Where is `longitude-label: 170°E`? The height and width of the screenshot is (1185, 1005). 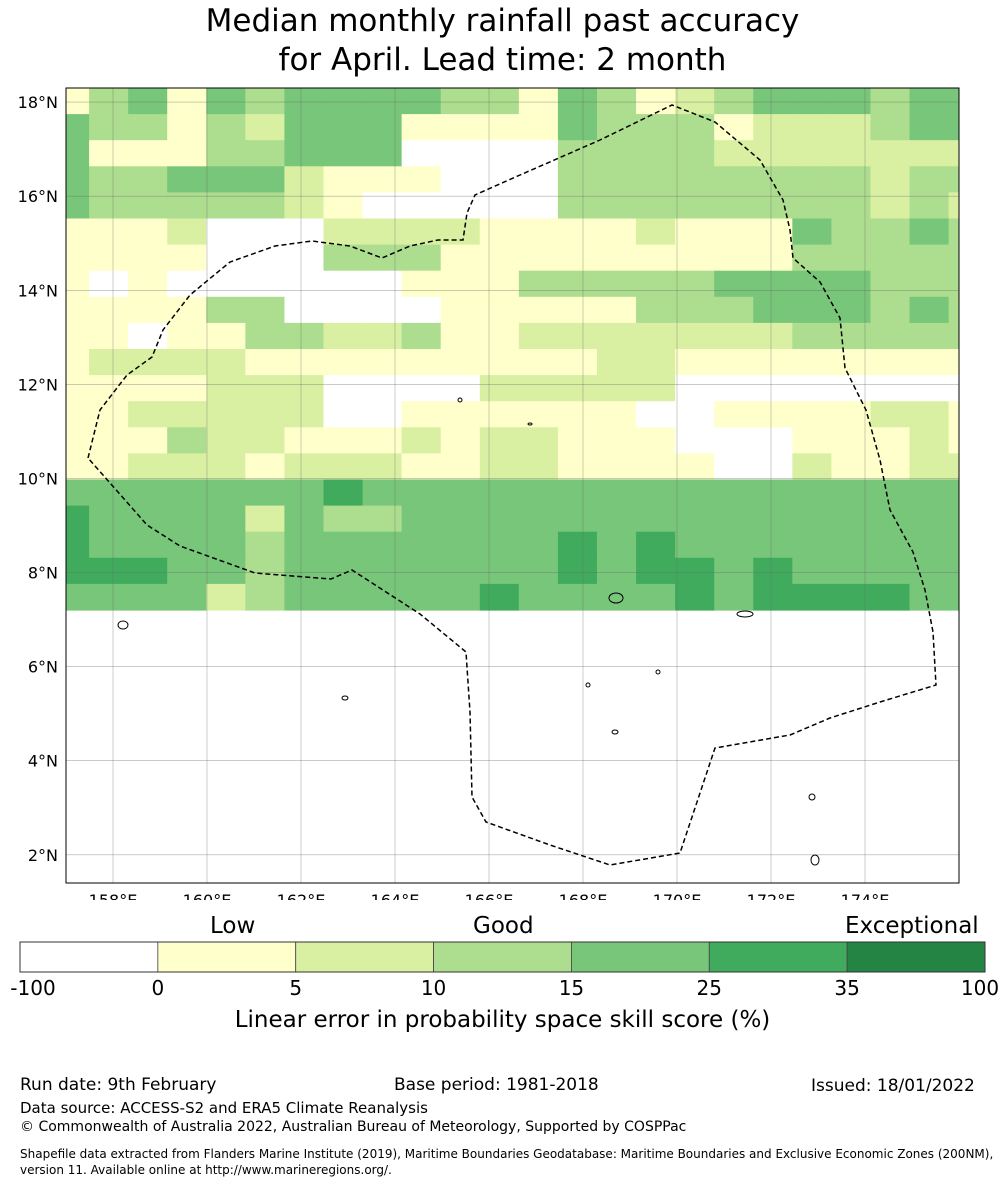 longitude-label: 170°E is located at coordinates (677, 895).